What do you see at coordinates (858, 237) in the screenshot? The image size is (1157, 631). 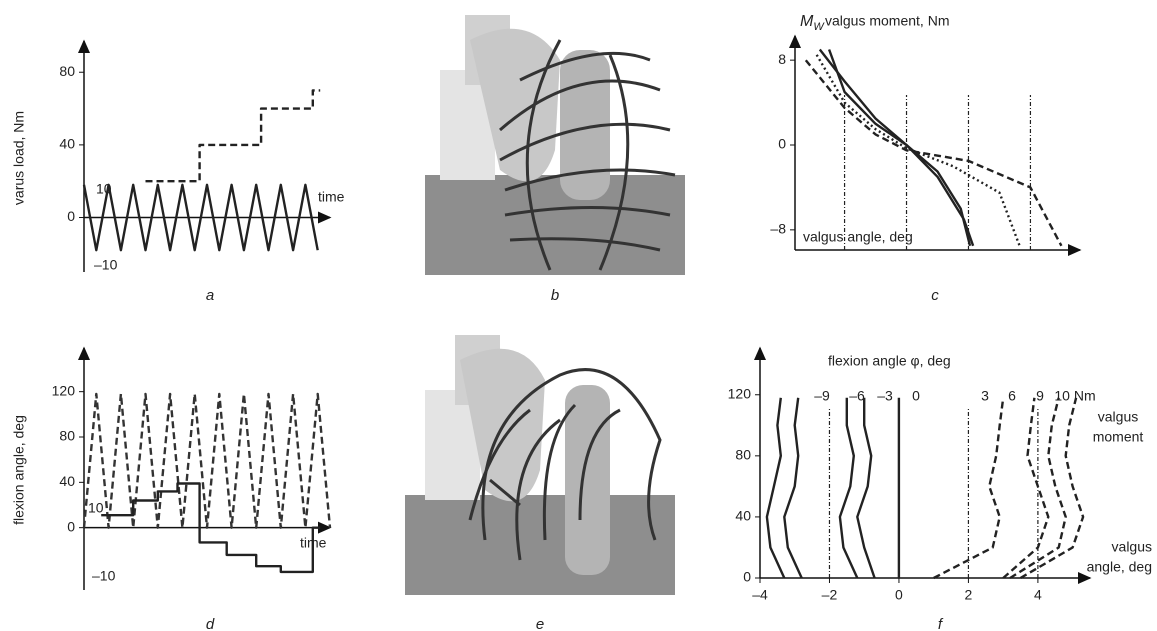 I see `x-axis-label: valgus angle, deg` at bounding box center [858, 237].